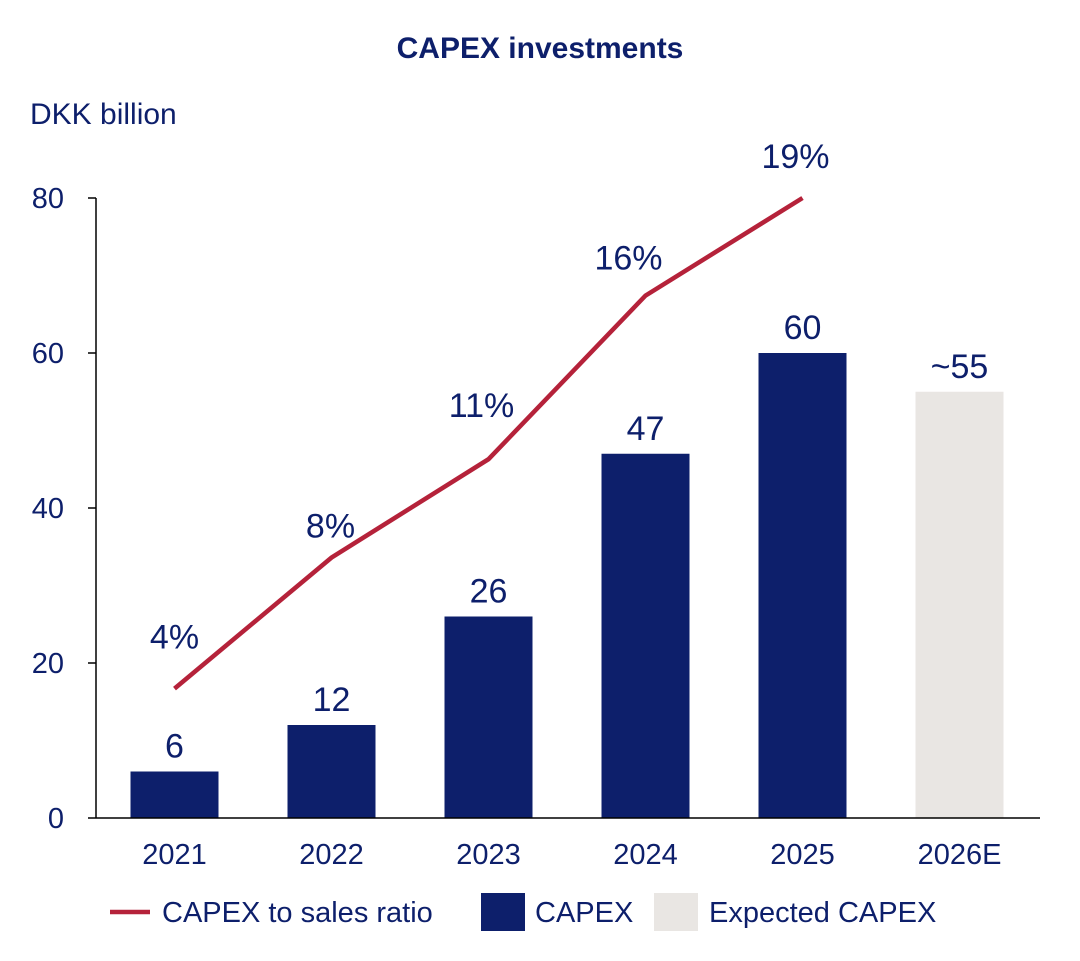 The width and height of the screenshot is (1080, 961). Describe the element at coordinates (174, 747) in the screenshot. I see `bar-value-label: 6` at that location.